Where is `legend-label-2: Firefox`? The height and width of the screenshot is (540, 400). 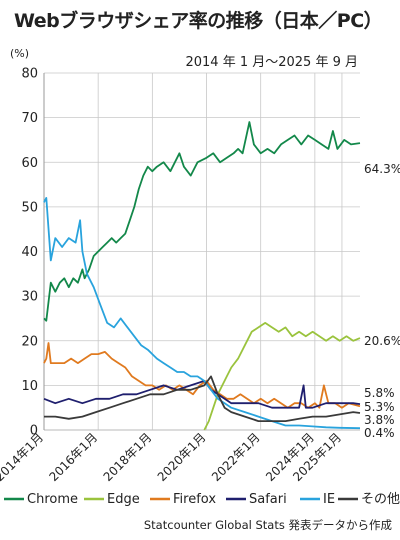
legend-label-2: Firefox is located at coordinates (194, 499).